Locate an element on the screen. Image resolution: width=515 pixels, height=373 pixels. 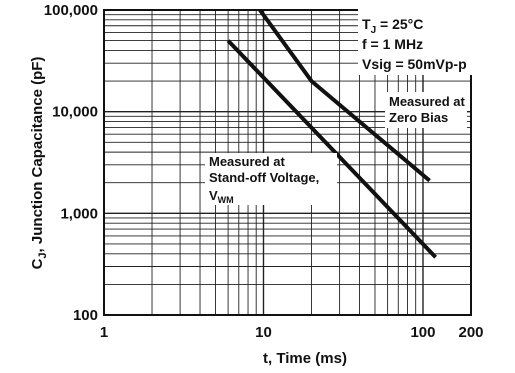
y-axis-title: CJ, Junction Capacitance (pF) is located at coordinates (39, 163).